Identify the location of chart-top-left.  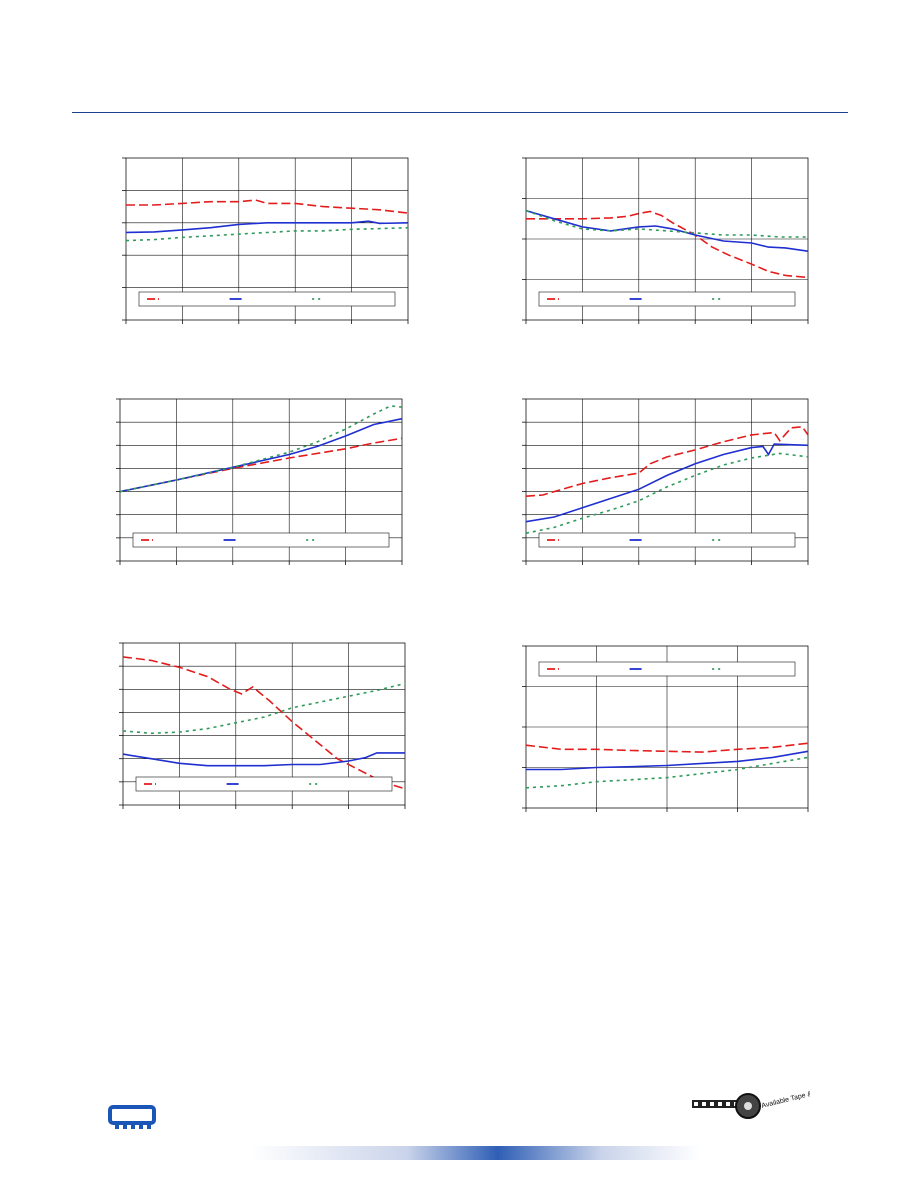
(268, 239).